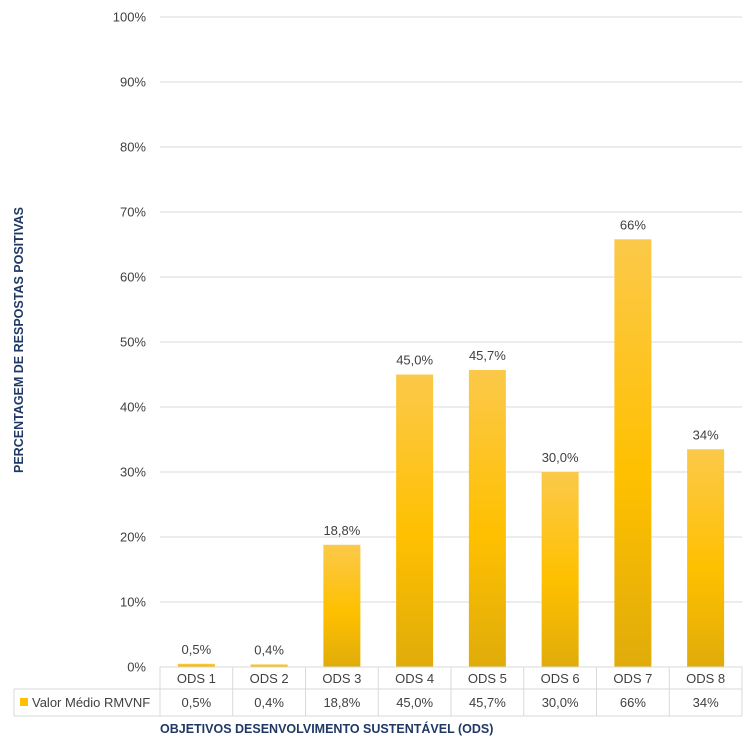 This screenshot has height=737, width=747. What do you see at coordinates (341, 530) in the screenshot?
I see `data-label: 18,8%` at bounding box center [341, 530].